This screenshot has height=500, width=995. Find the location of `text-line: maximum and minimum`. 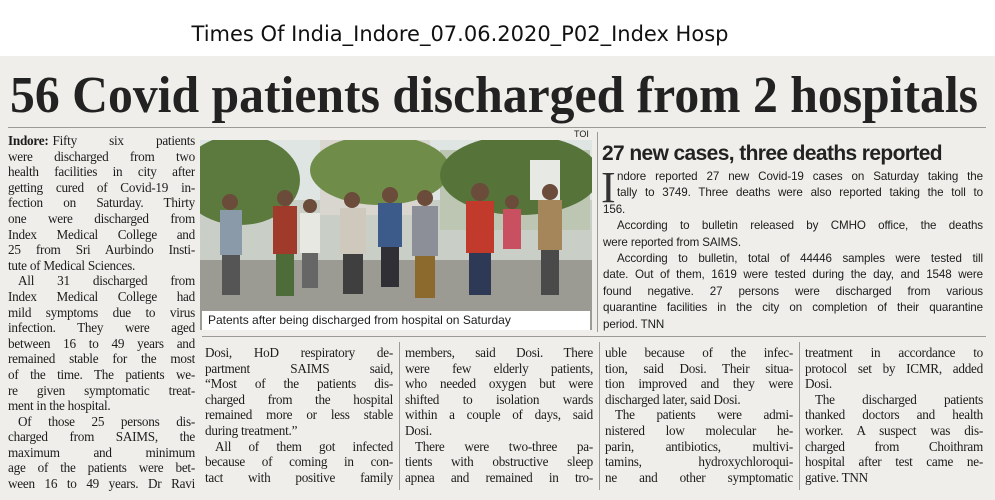

text-line: maximum and minimum is located at coordinates (101, 452).